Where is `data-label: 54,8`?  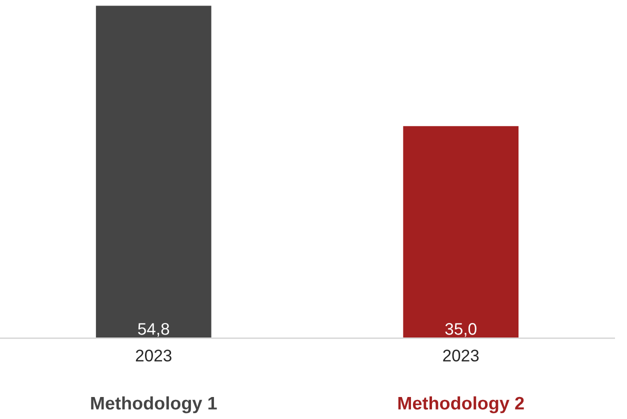 data-label: 54,8 is located at coordinates (154, 330).